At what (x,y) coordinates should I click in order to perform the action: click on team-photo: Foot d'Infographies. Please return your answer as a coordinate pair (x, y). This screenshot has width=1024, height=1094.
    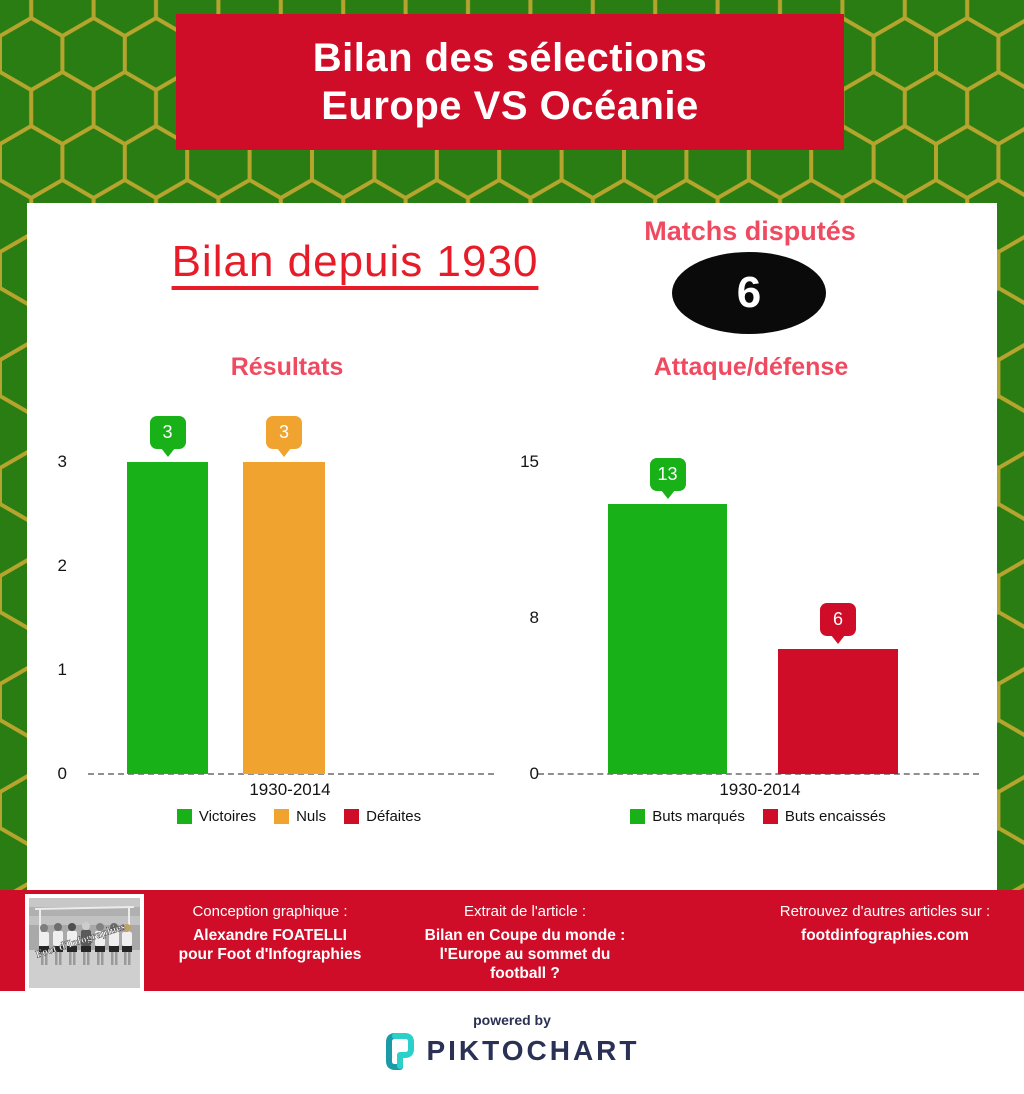
    Looking at the image, I should click on (84, 943).